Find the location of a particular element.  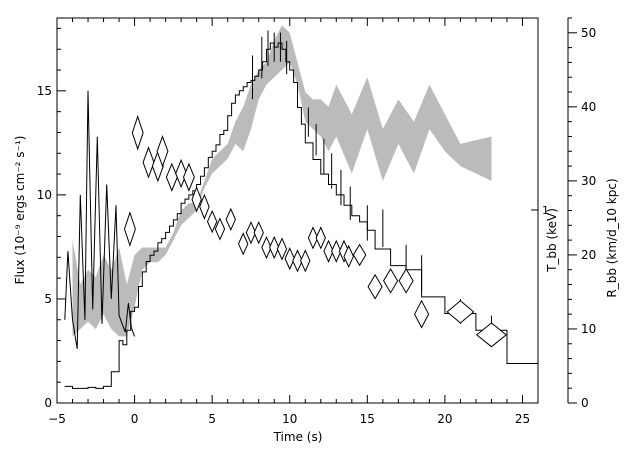

x-tick-label: 5 is located at coordinates (212, 419).